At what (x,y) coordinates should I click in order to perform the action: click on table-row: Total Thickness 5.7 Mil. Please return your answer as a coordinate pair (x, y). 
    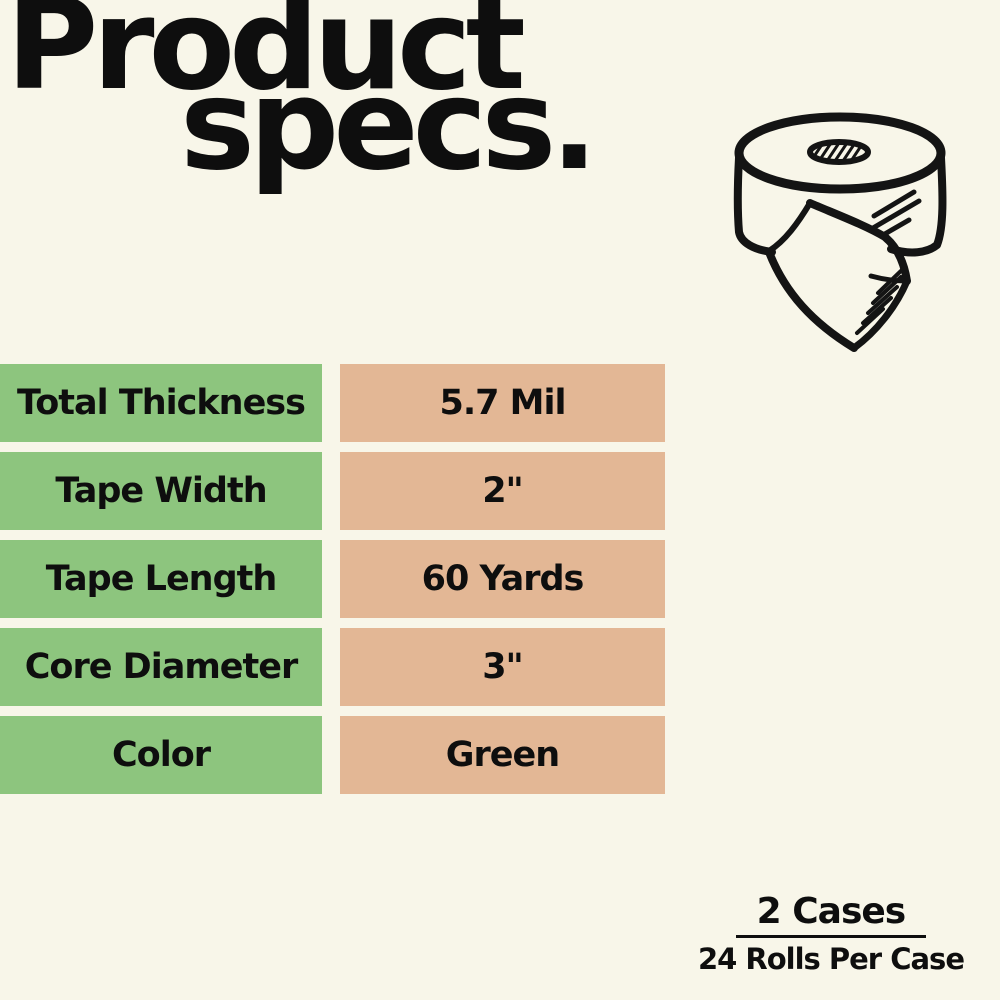
    Looking at the image, I should click on (332, 403).